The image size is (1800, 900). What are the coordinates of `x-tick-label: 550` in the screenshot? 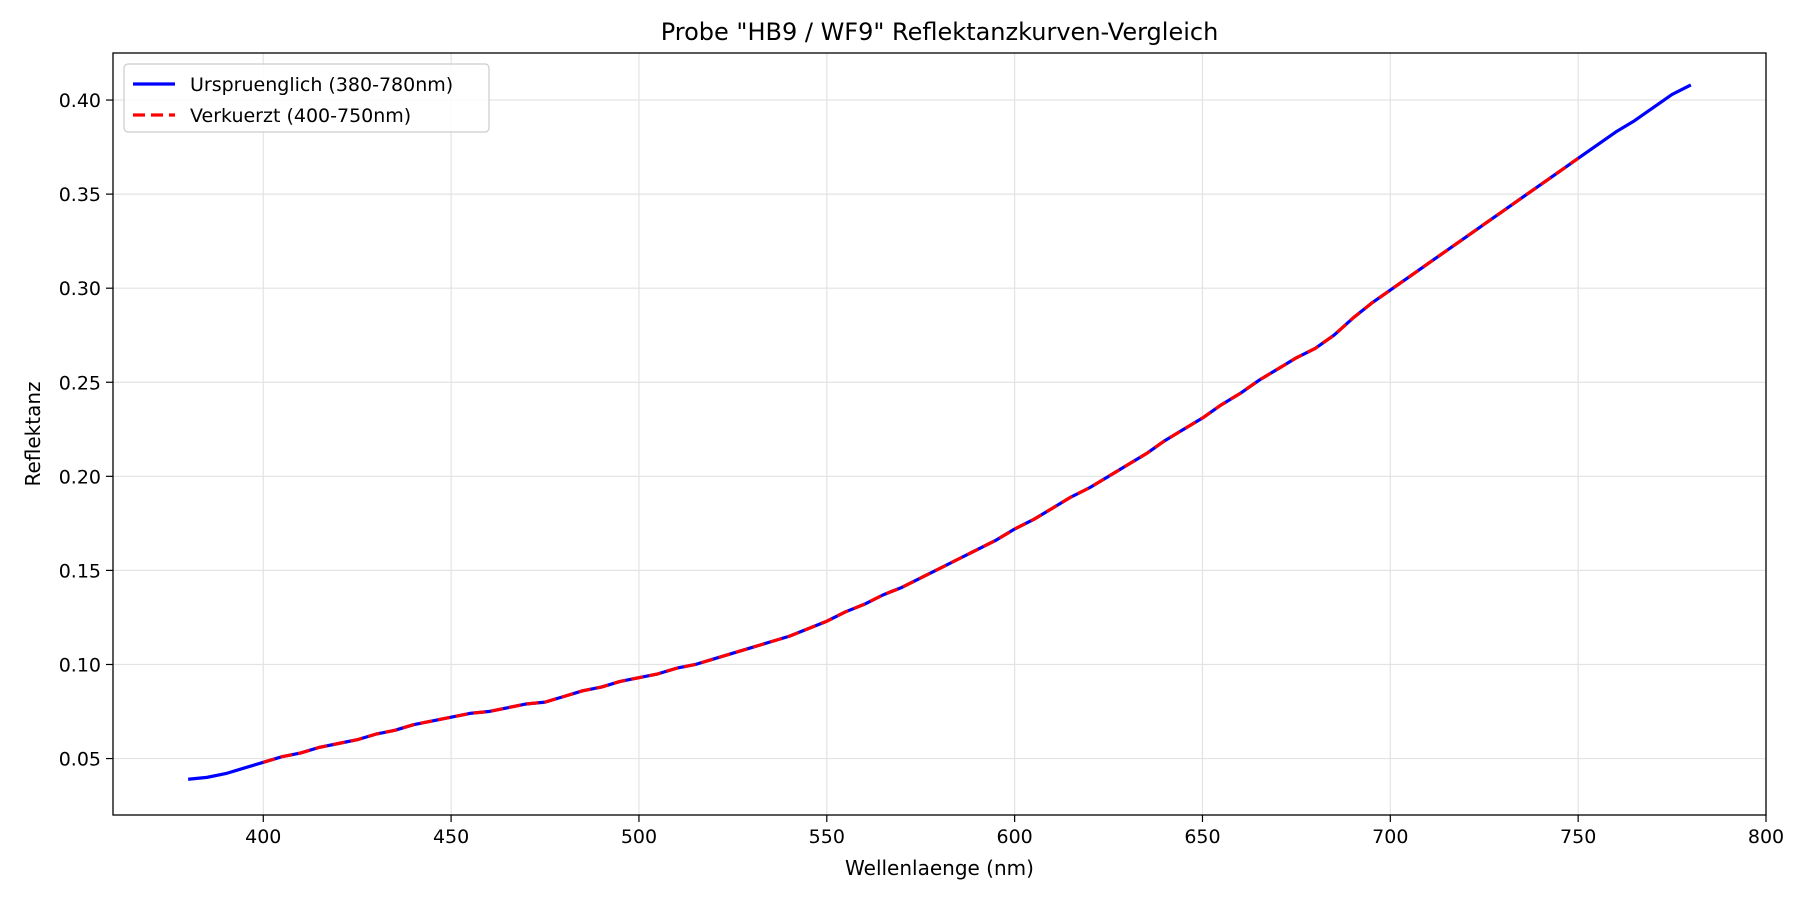 It's located at (827, 837).